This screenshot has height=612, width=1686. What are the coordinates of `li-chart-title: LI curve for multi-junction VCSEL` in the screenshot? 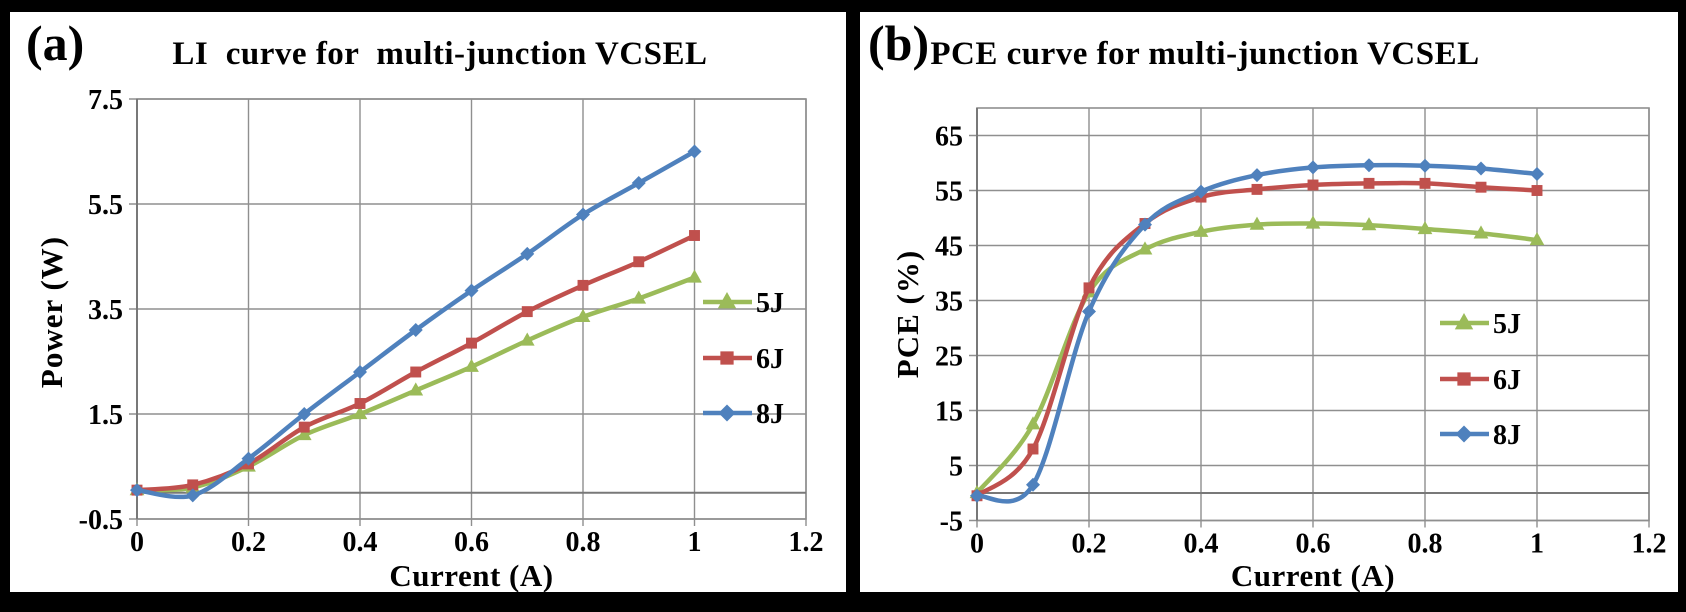 It's located at (440, 54).